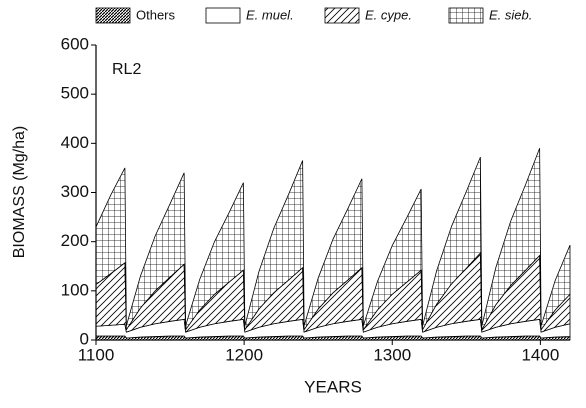  Describe the element at coordinates (75, 43) in the screenshot. I see `y-tick-label: 600` at that location.